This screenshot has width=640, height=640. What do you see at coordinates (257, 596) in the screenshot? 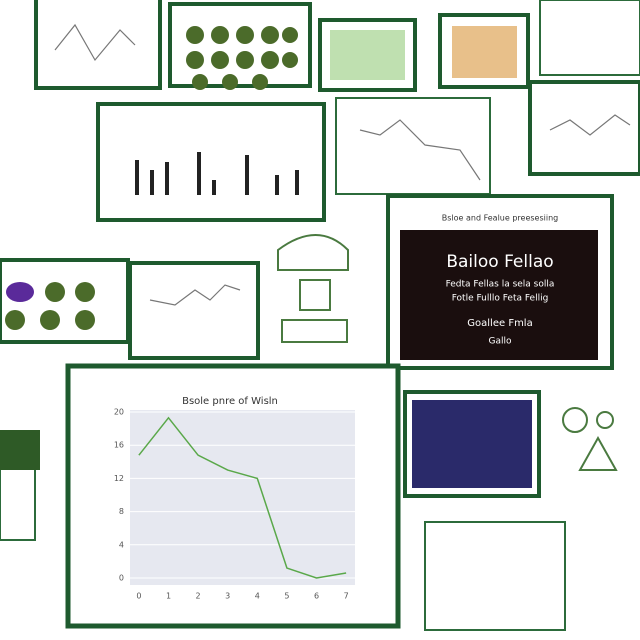
I see `x-tick-label: 4` at bounding box center [257, 596].